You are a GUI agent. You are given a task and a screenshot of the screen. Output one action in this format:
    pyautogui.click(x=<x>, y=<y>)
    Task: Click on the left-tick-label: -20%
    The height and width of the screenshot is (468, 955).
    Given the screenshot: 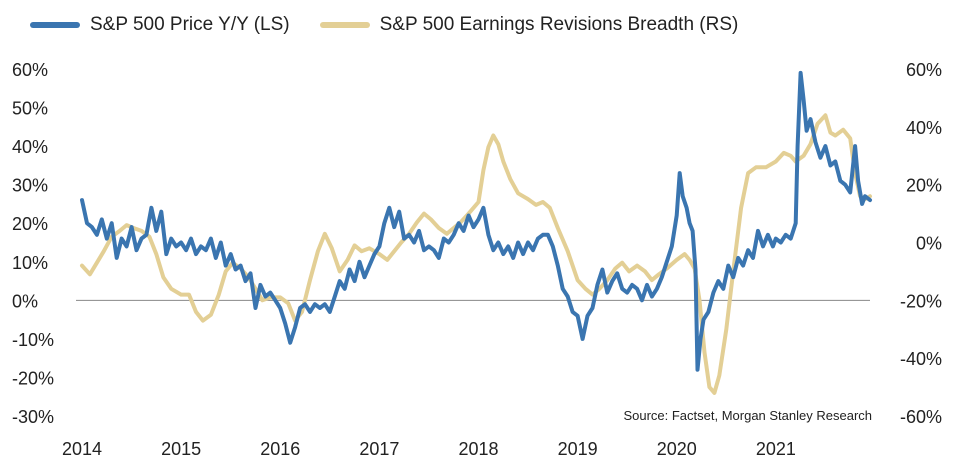 What is the action you would take?
    pyautogui.click(x=33, y=378)
    